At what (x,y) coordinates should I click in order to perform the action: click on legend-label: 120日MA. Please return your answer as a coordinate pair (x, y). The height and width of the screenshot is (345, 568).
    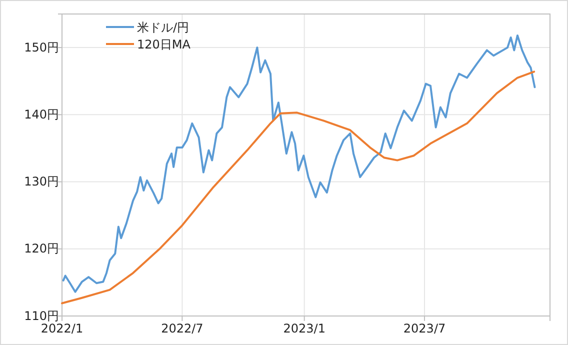
    Looking at the image, I should click on (164, 45).